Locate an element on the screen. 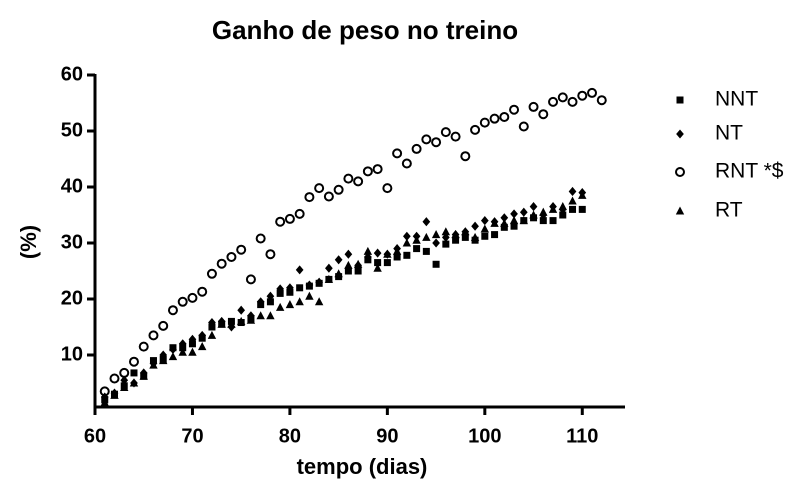  y-tick-label: 20 is located at coordinates (72, 298).